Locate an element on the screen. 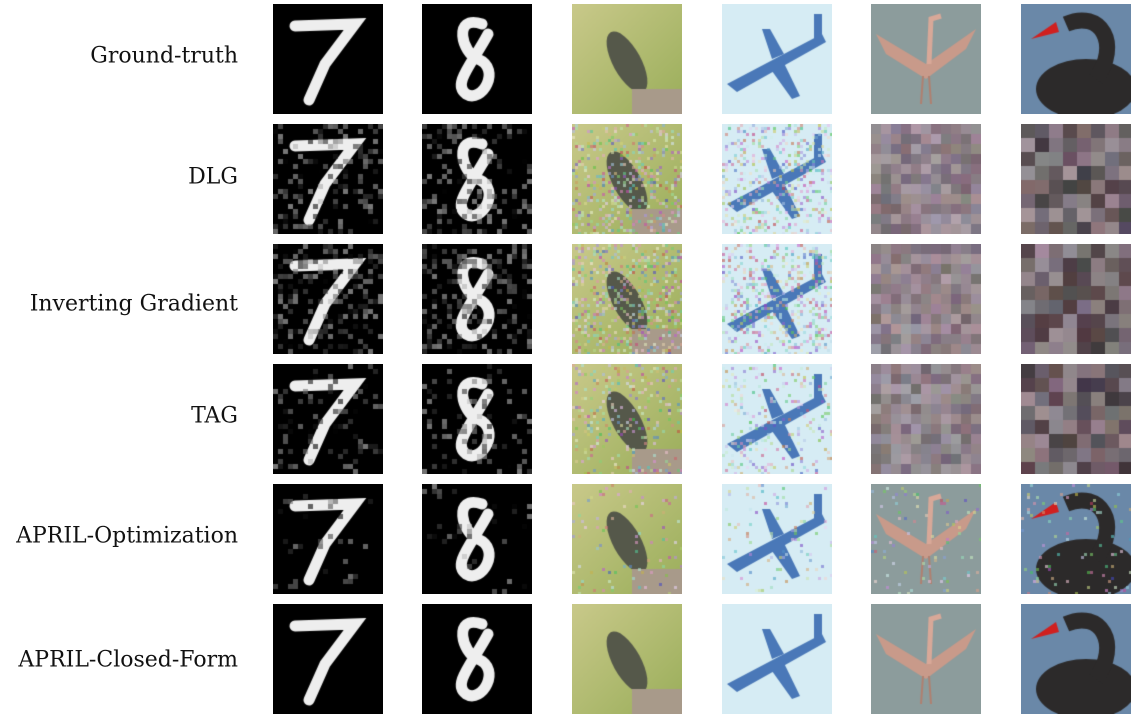 This screenshot has width=1136, height=718. row-label-dlg: DLG is located at coordinates (213, 177).